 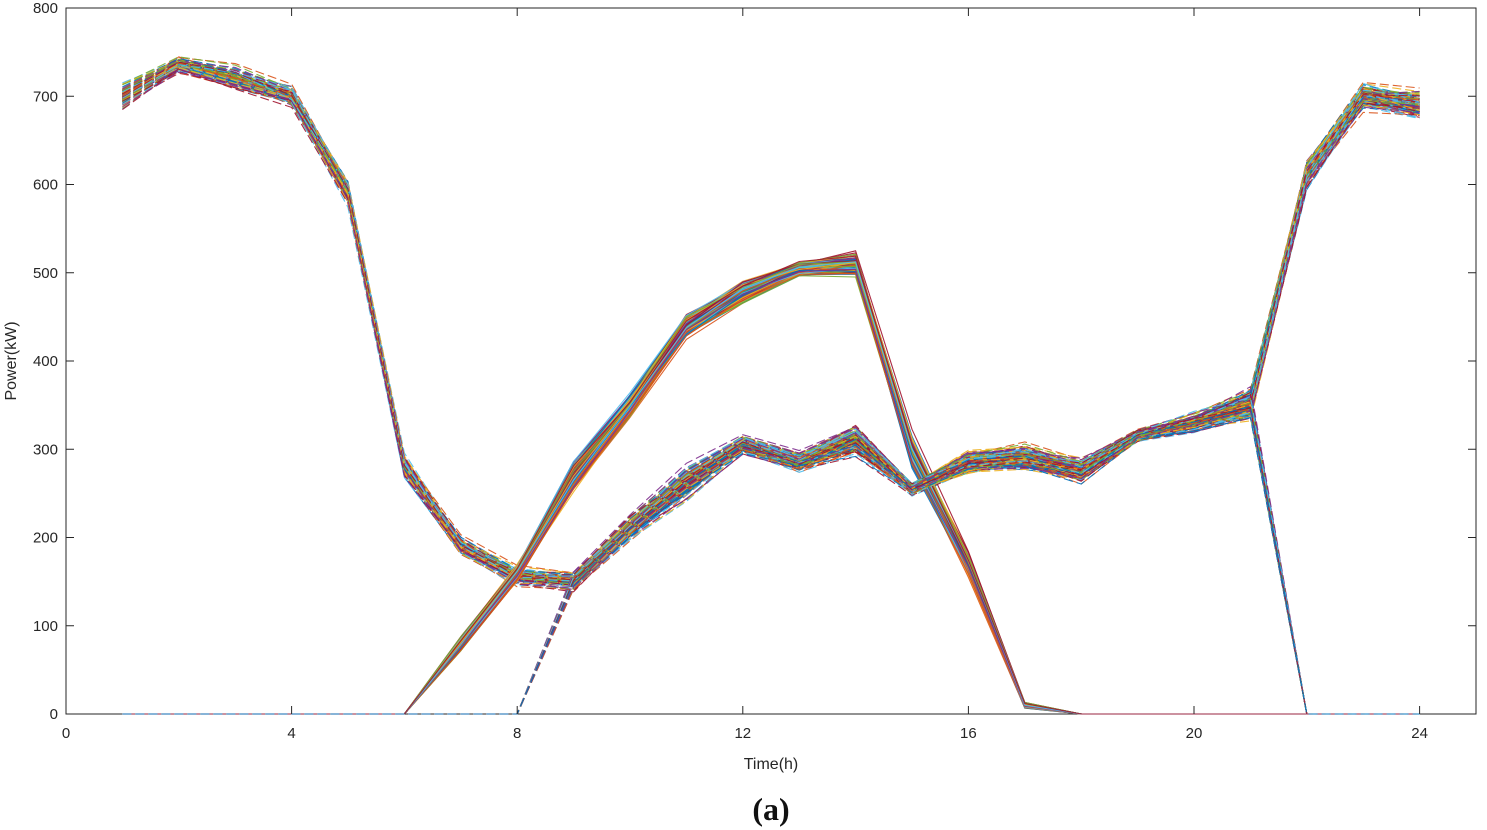 I want to click on y-tick-label: 800, so click(x=45, y=8).